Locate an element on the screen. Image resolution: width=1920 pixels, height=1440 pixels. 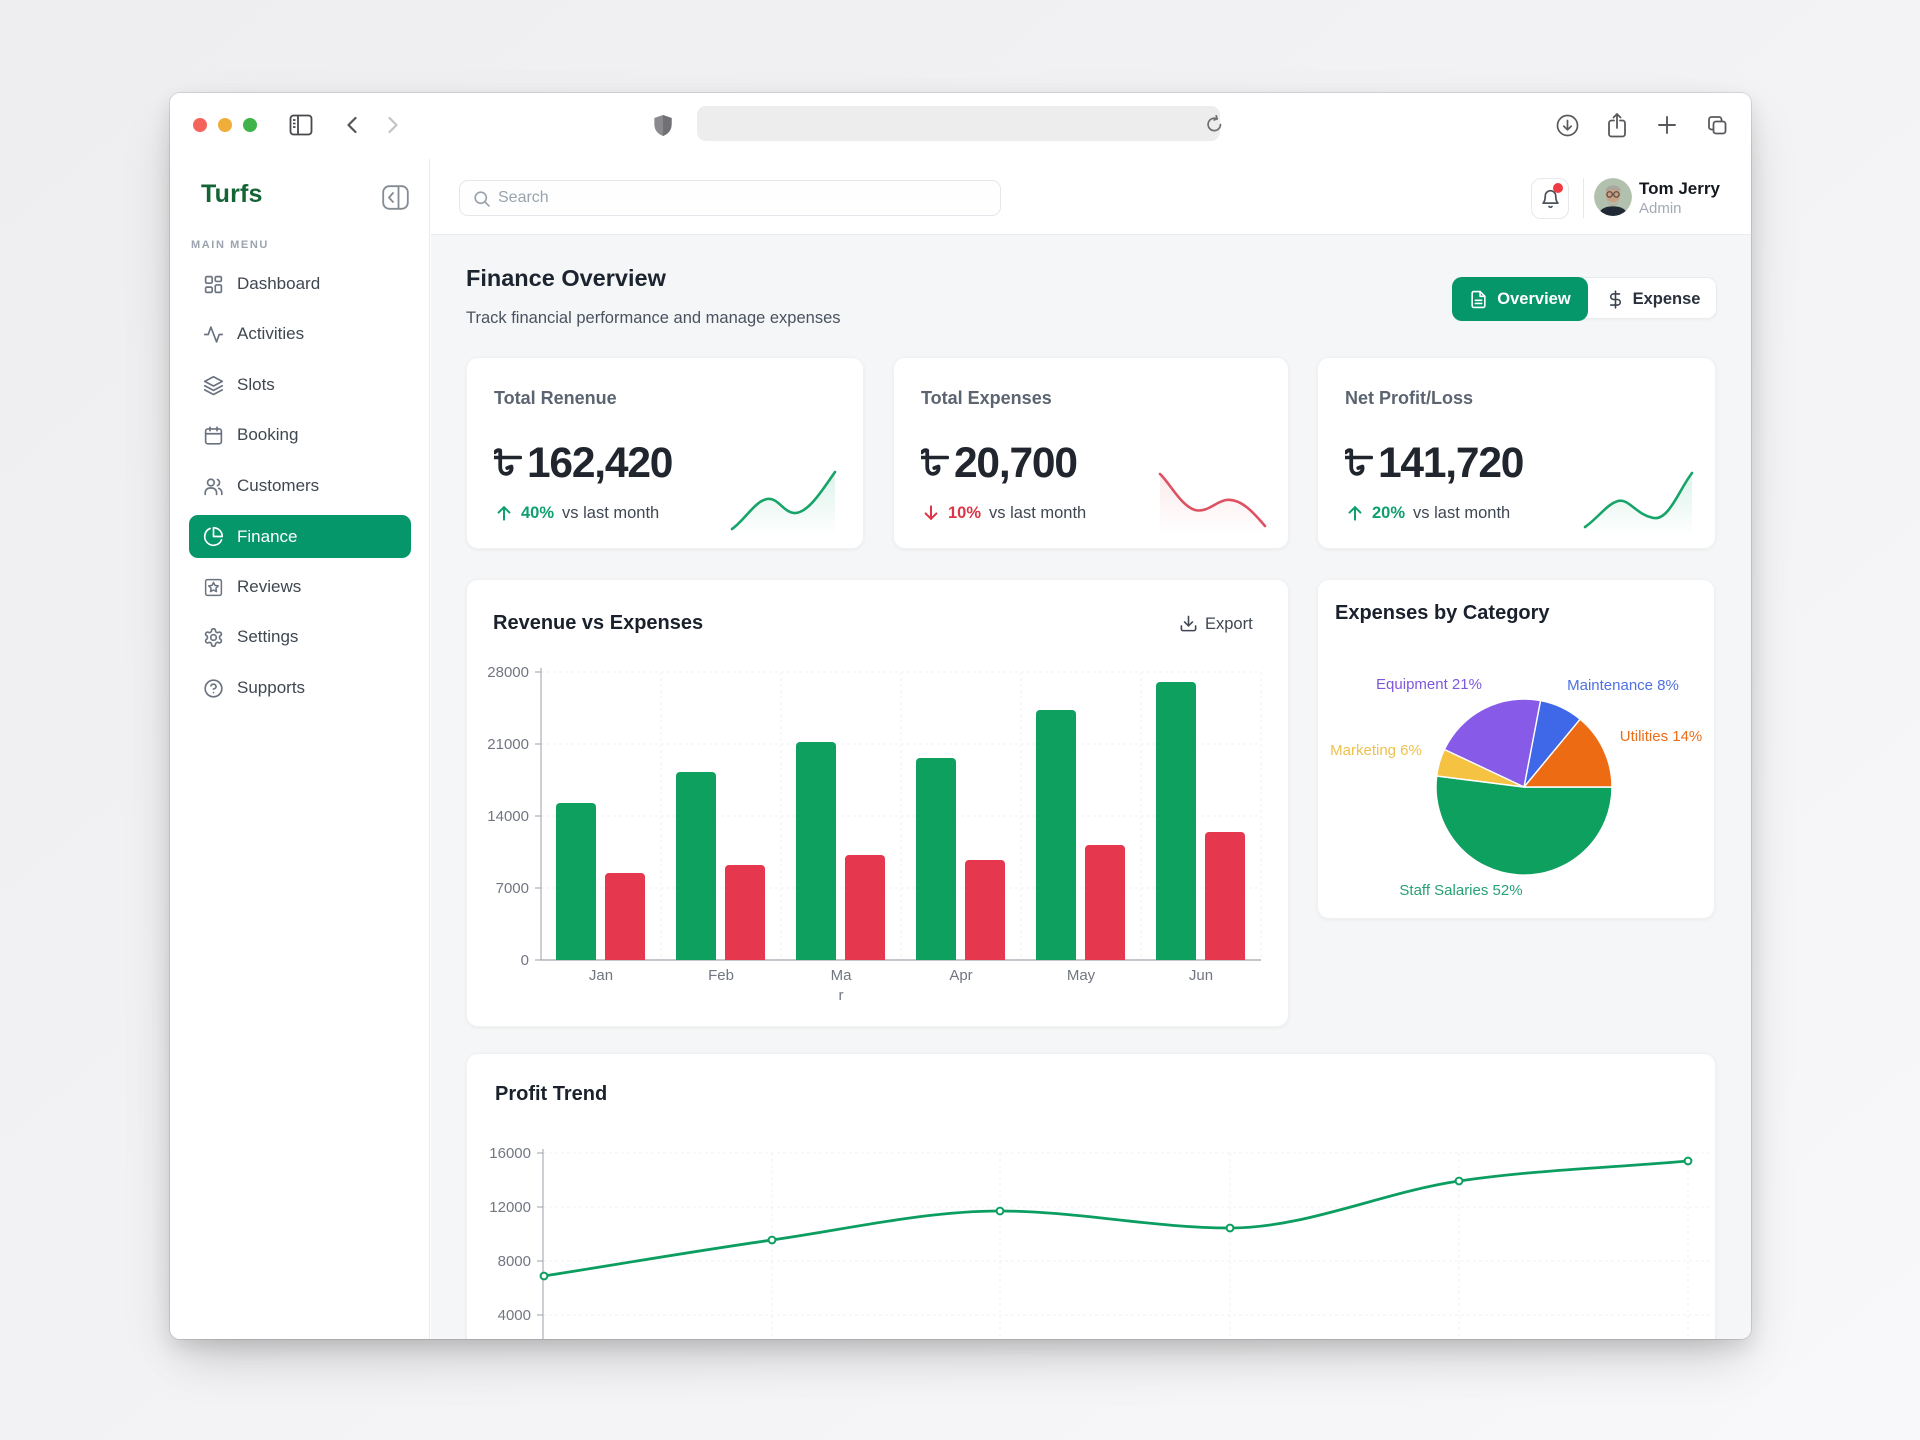
svg-text: Jan is located at coordinates (601, 975).